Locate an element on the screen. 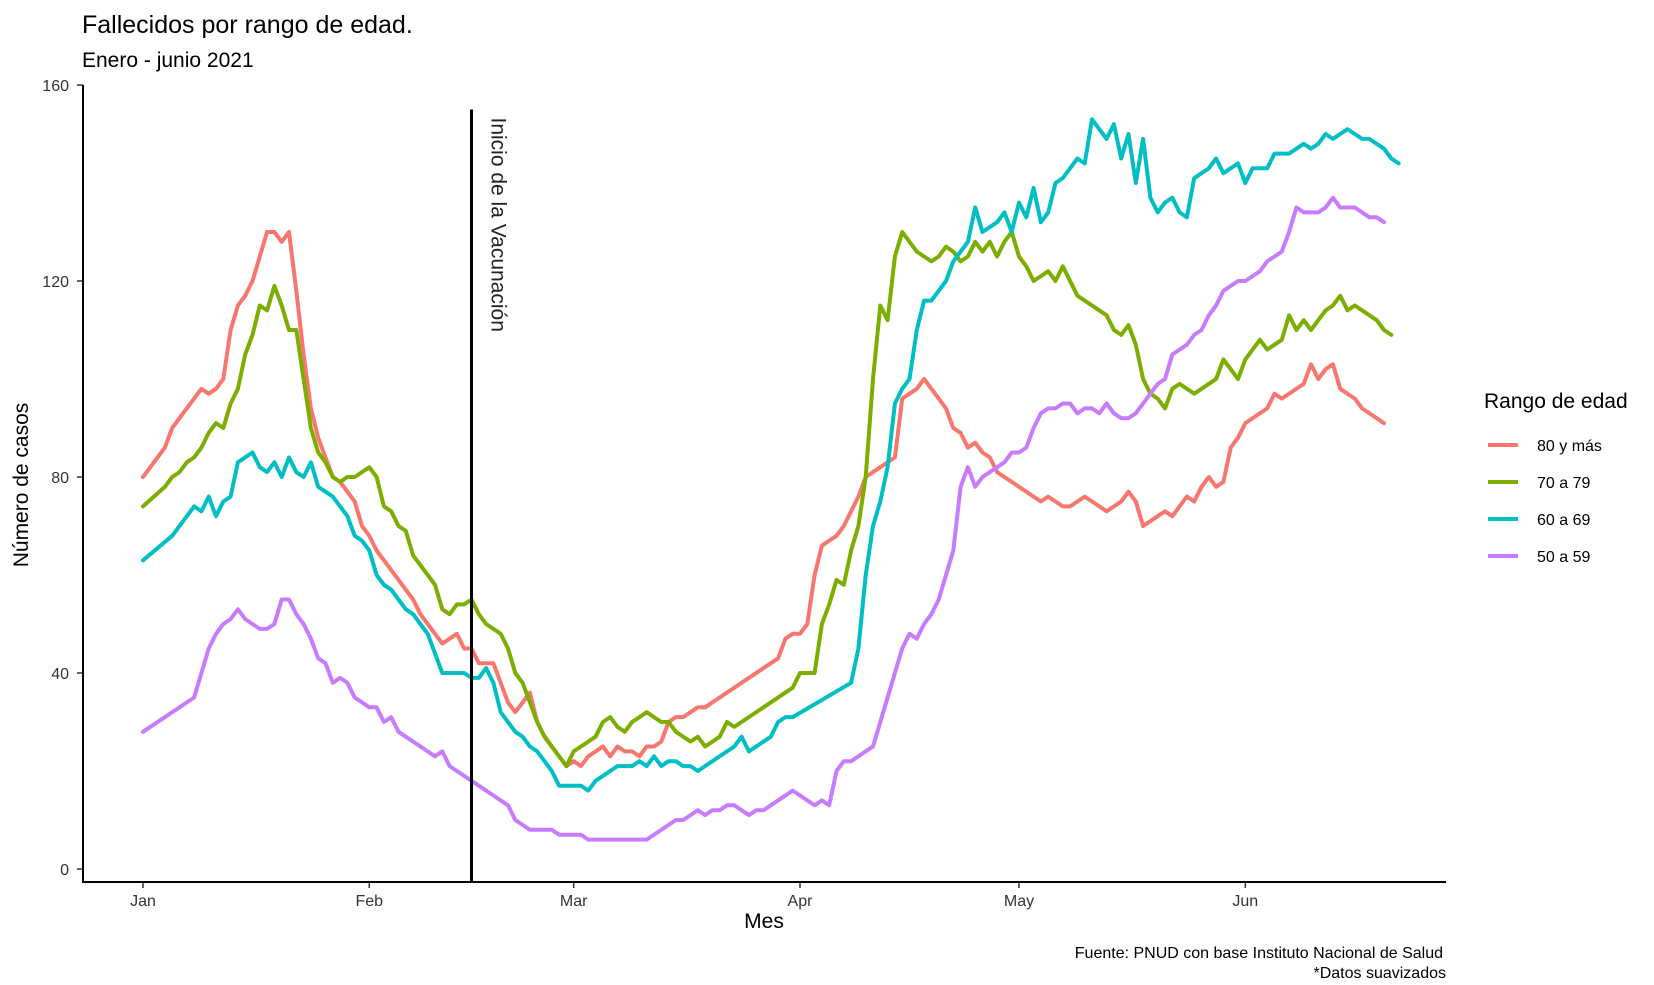 This screenshot has height=985, width=1654. y-tick-label: 40 is located at coordinates (60, 674).